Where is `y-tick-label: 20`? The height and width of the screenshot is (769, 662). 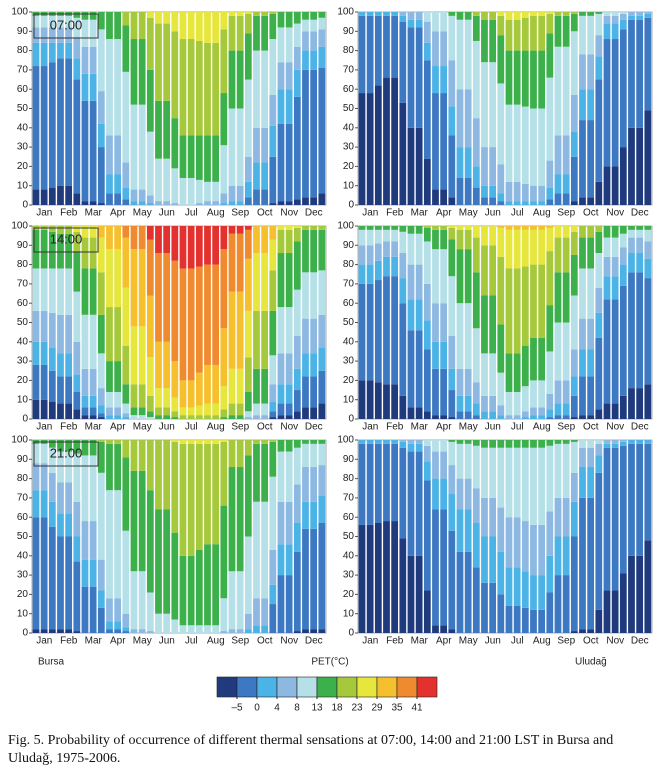
y-tick-label: 20 is located at coordinates (23, 380).